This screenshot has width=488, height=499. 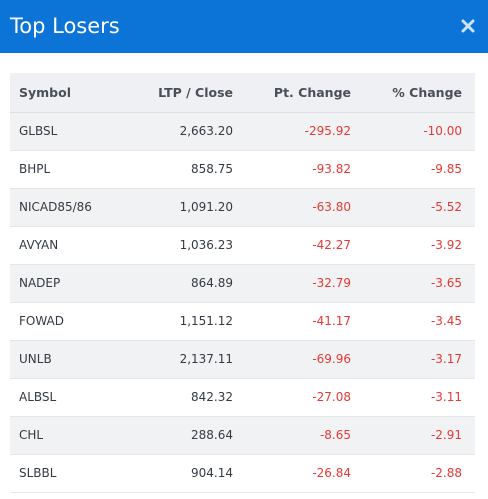 I want to click on cell-pt-change: -63.80, so click(x=331, y=207).